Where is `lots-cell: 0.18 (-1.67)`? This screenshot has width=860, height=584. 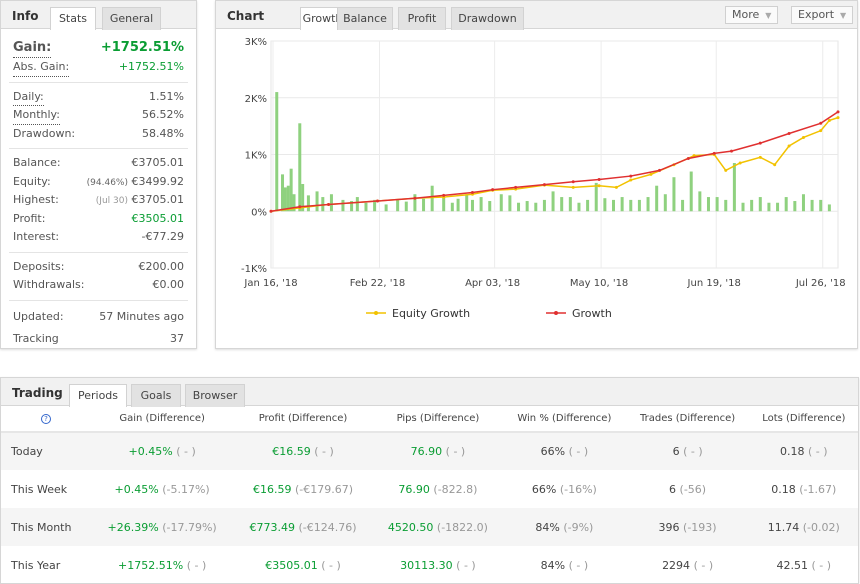 lots-cell: 0.18 (-1.67) is located at coordinates (804, 489).